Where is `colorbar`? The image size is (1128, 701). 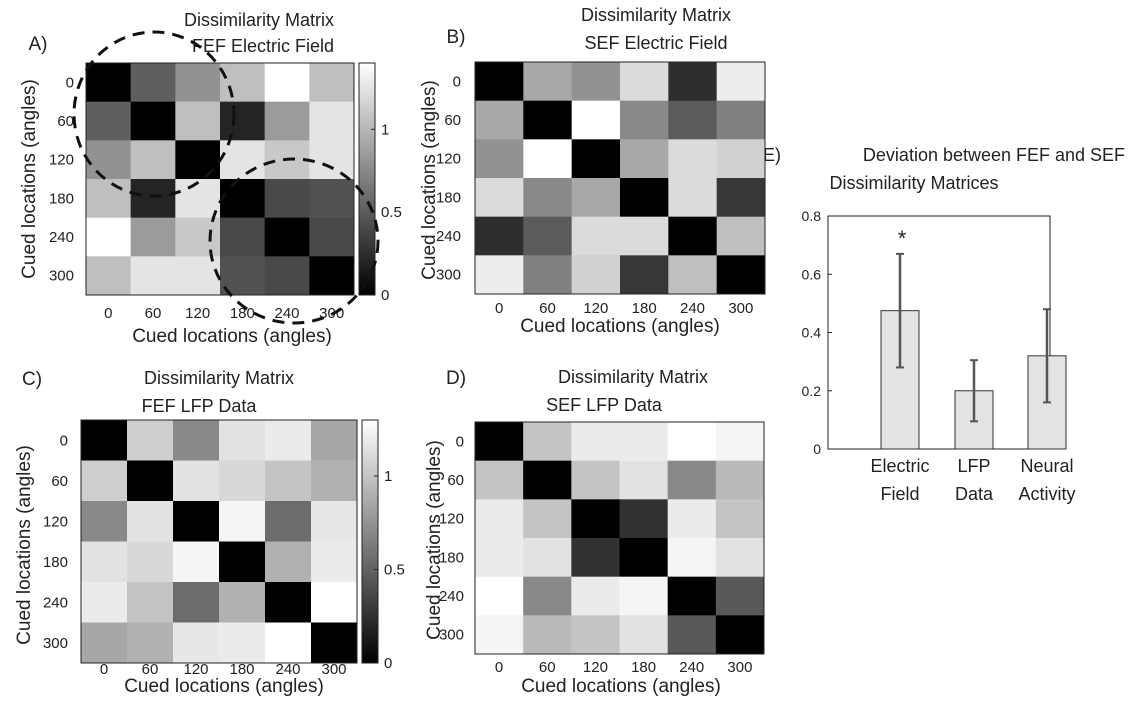 colorbar is located at coordinates (370, 541).